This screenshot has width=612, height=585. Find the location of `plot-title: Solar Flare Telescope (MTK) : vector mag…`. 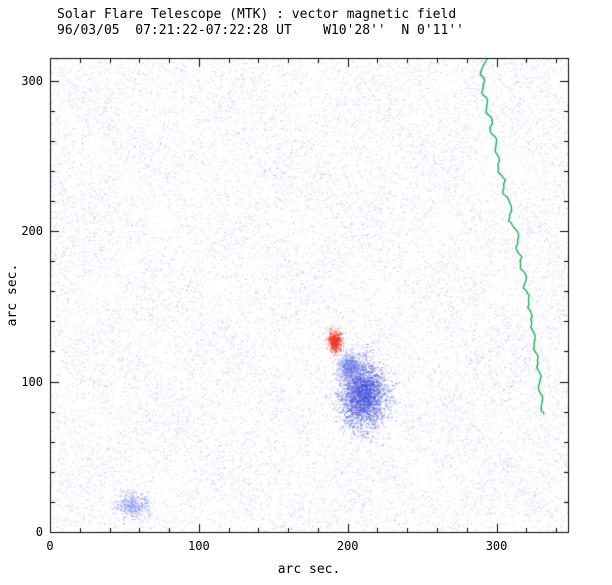

plot-title: Solar Flare Telescope (MTK) : vector mag… is located at coordinates (257, 14).